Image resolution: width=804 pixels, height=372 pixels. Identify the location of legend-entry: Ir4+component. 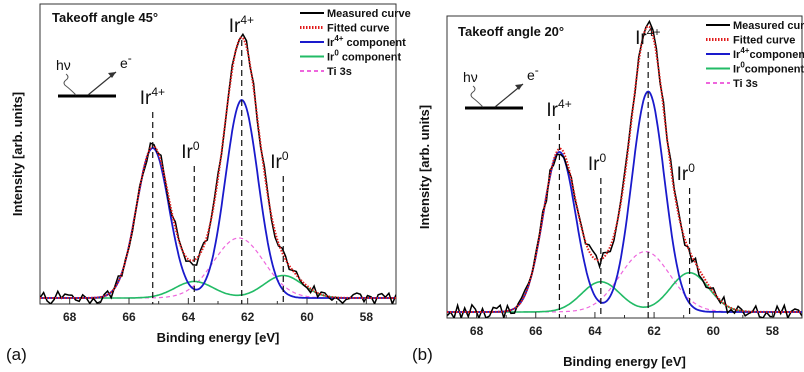
(768, 53).